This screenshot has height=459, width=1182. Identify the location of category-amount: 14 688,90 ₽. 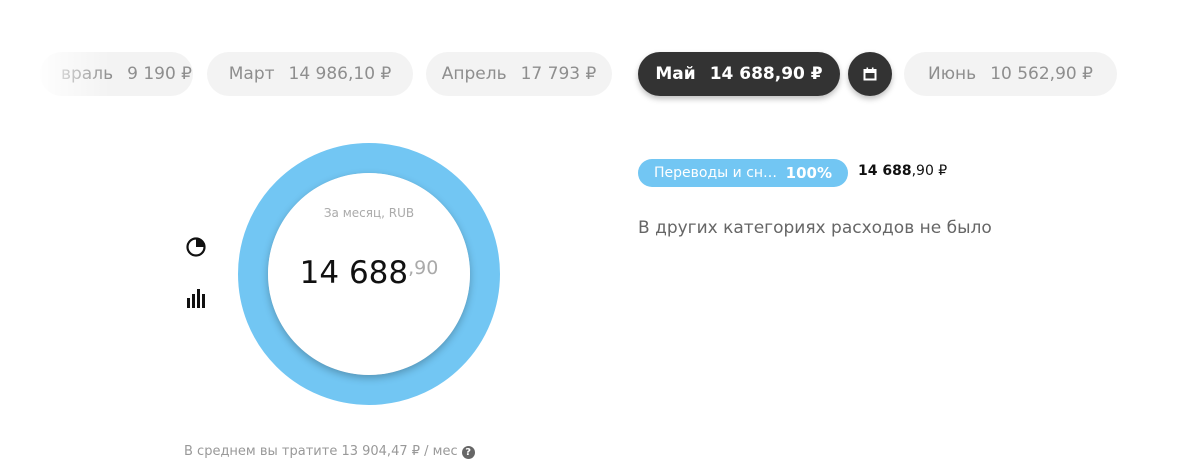
(902, 171).